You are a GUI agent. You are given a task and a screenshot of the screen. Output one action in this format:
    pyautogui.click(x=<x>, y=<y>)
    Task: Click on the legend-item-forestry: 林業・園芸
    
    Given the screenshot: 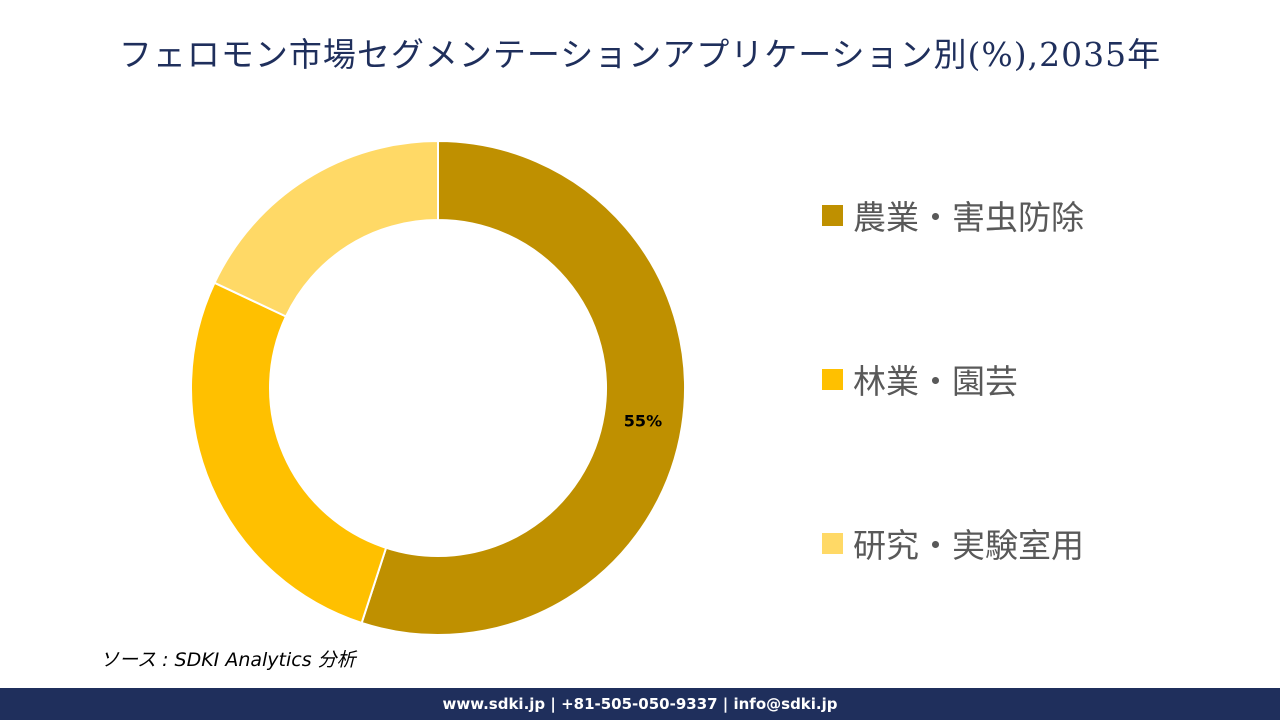 What is the action you would take?
    pyautogui.click(x=920, y=379)
    